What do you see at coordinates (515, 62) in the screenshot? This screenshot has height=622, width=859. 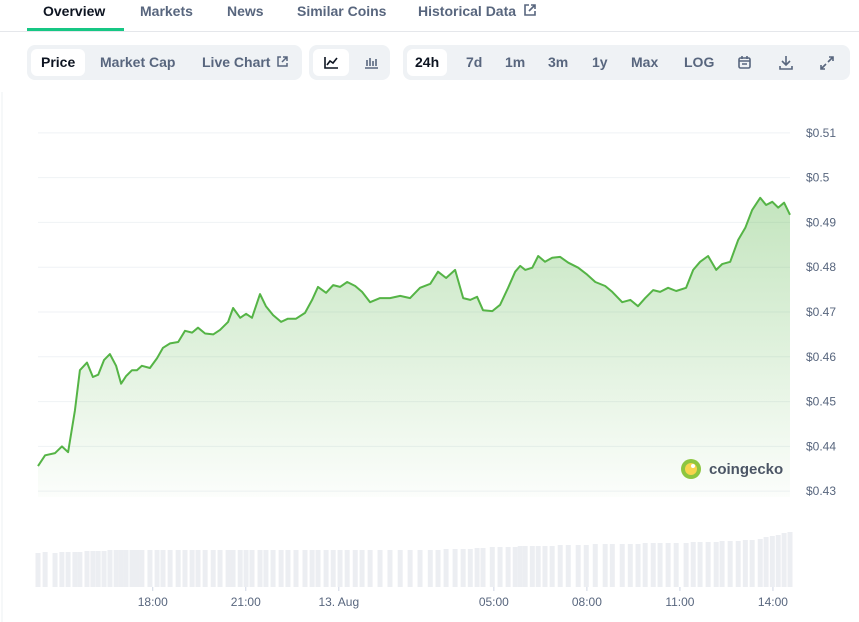 I see `range-button: 1m` at bounding box center [515, 62].